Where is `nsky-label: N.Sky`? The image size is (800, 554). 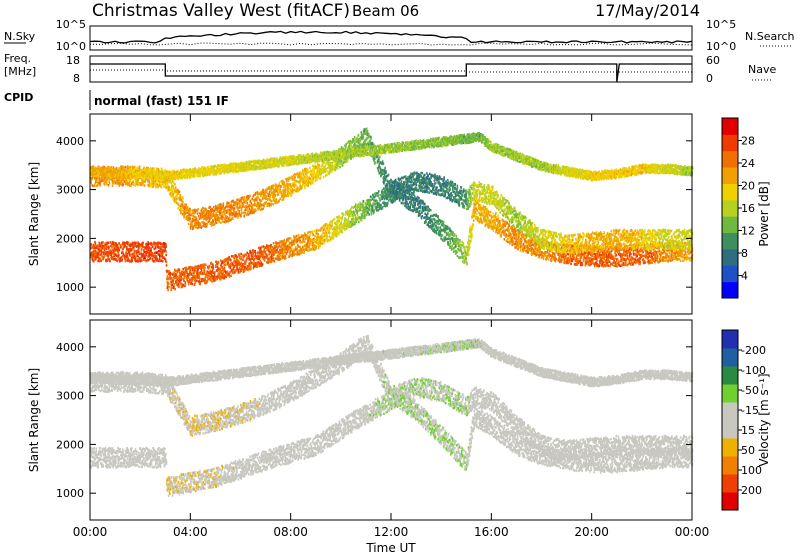 nsky-label: N.Sky is located at coordinates (20, 36).